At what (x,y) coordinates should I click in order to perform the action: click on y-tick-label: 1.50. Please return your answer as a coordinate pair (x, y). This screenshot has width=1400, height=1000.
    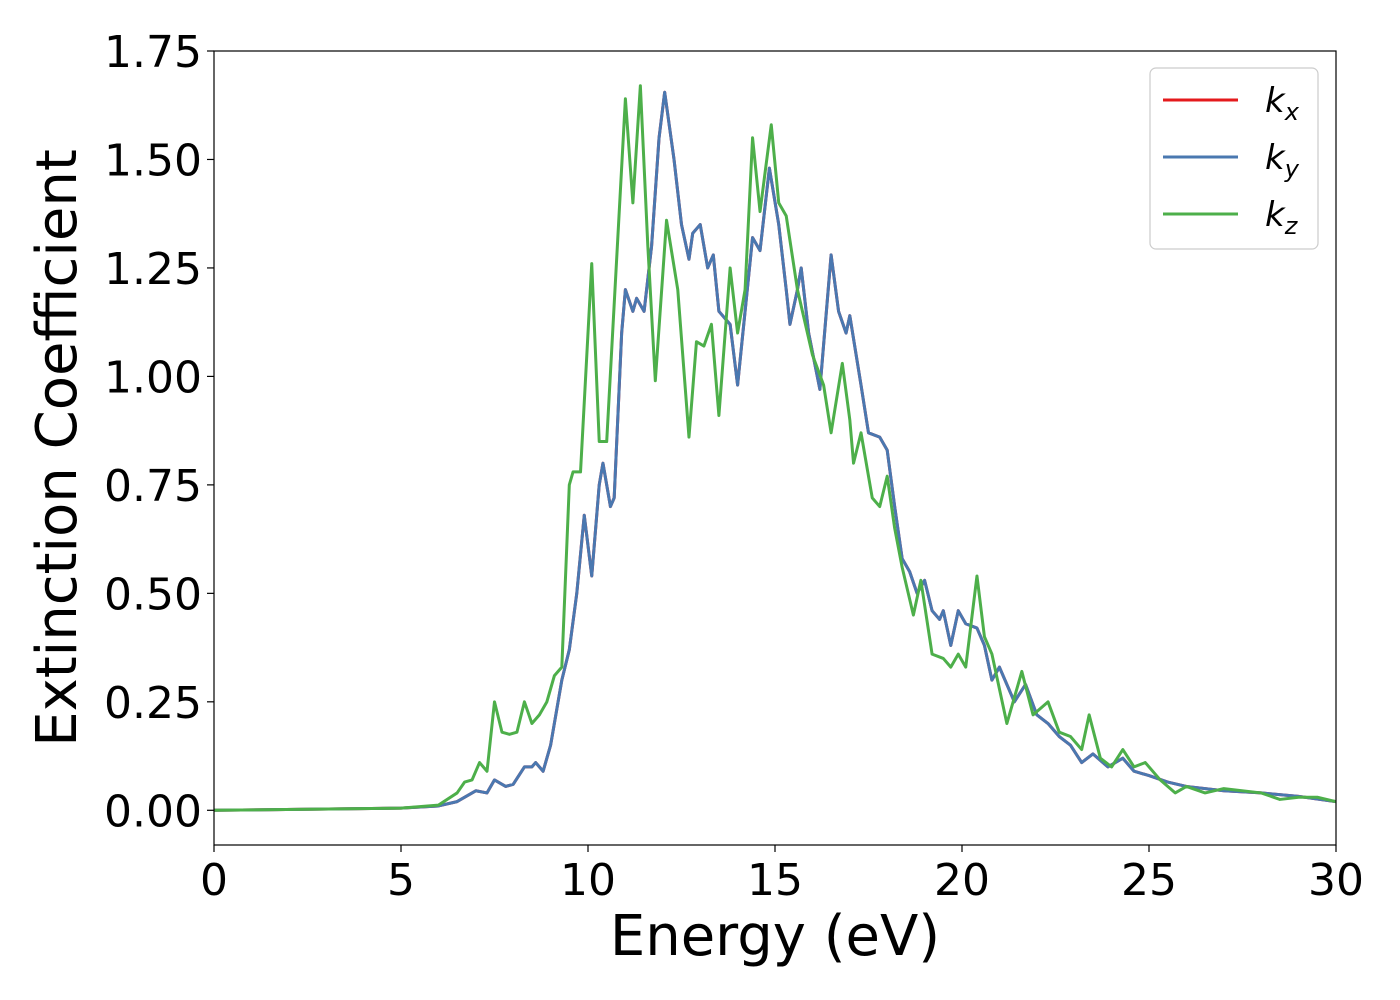
    Looking at the image, I should click on (153, 160).